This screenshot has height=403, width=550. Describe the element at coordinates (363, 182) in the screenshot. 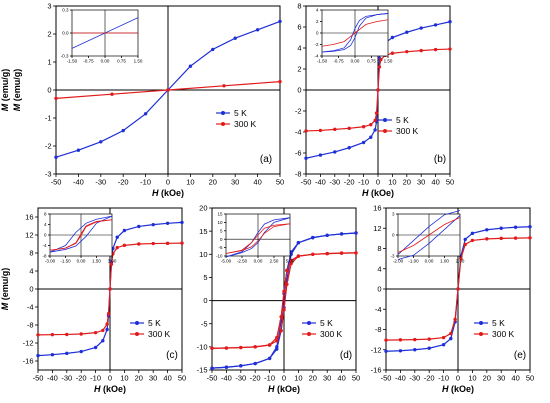

I see `panel-b-xtick-label: -10` at that location.